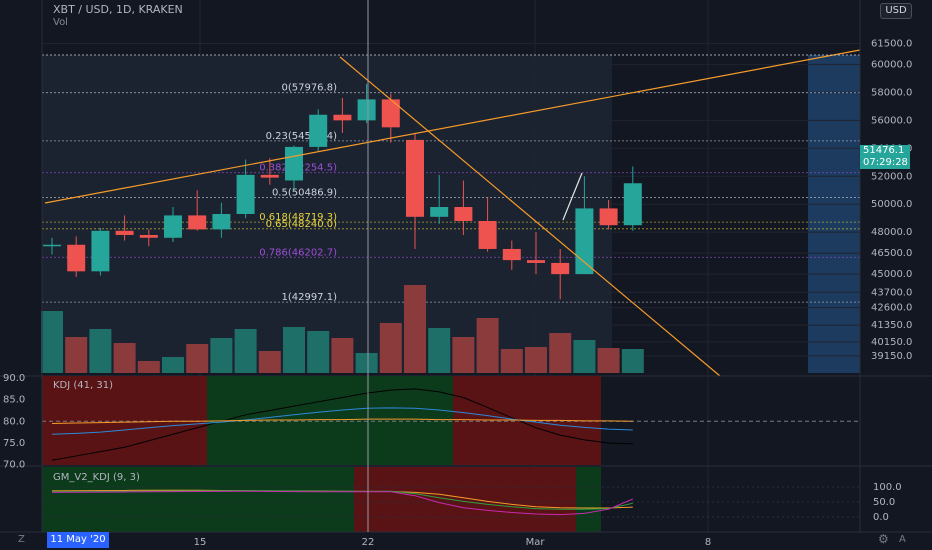  What do you see at coordinates (14, 465) in the screenshot?
I see `kdj-tick-label: 70.0` at bounding box center [14, 465].